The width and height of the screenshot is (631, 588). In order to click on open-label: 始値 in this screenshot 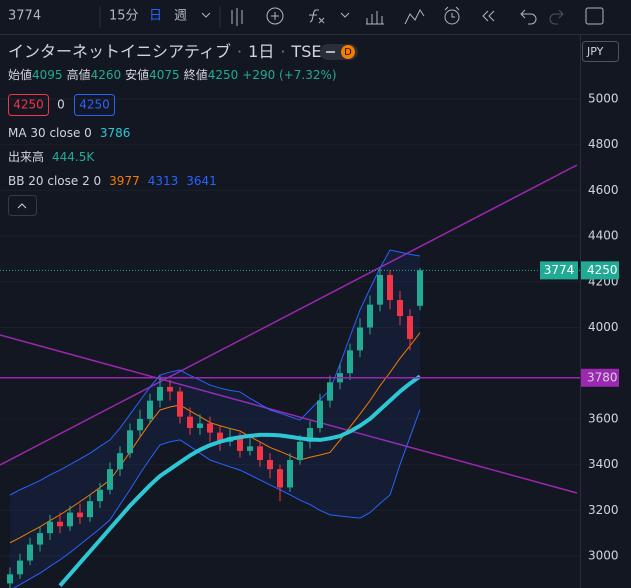, I will do `click(20, 74)`.